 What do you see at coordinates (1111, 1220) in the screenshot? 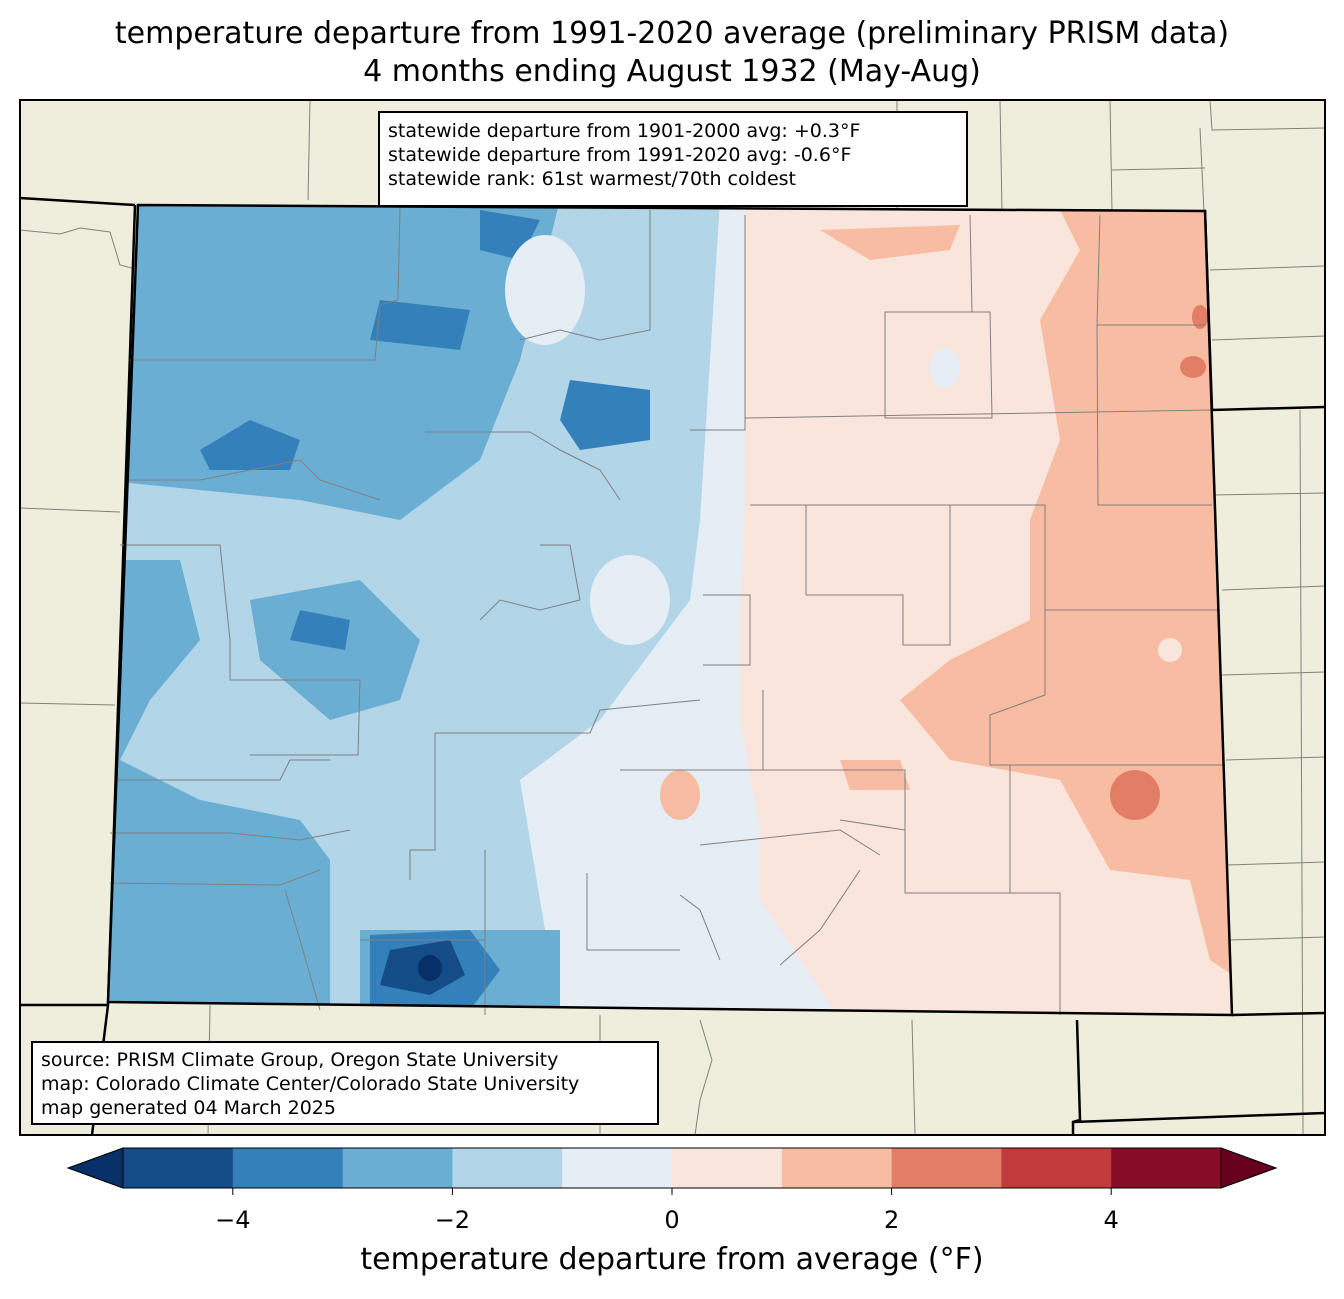
I see `colorbar-tick-label: 4` at bounding box center [1111, 1220].